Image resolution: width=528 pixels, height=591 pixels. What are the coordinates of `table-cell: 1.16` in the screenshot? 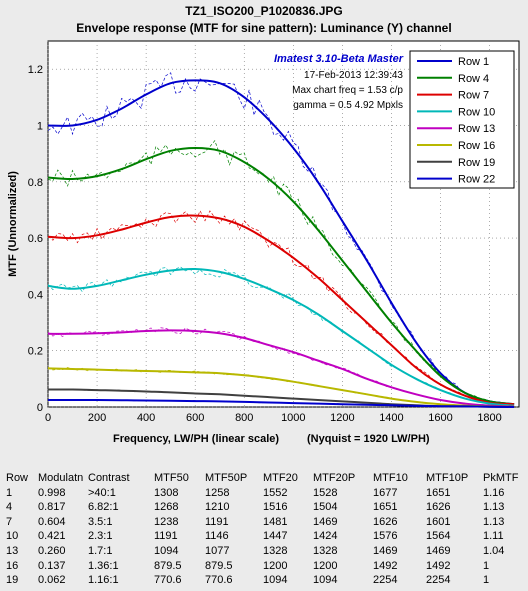 It's located at (494, 492).